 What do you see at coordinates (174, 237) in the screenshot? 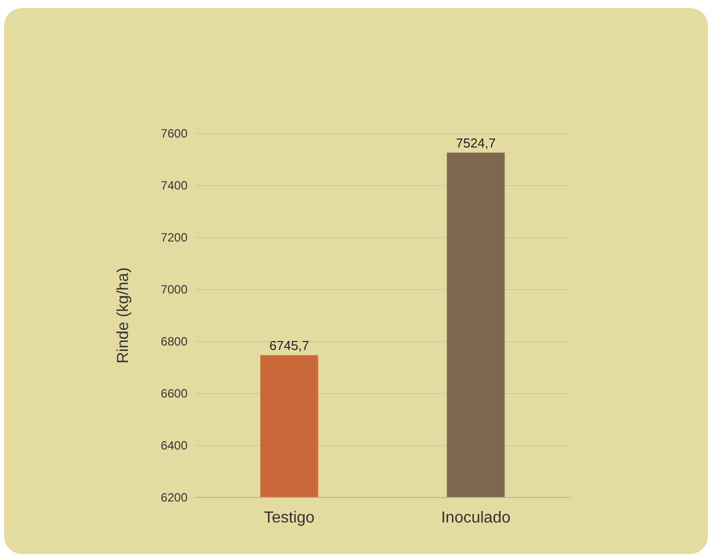
I see `y-tick-label: 7200` at bounding box center [174, 237].